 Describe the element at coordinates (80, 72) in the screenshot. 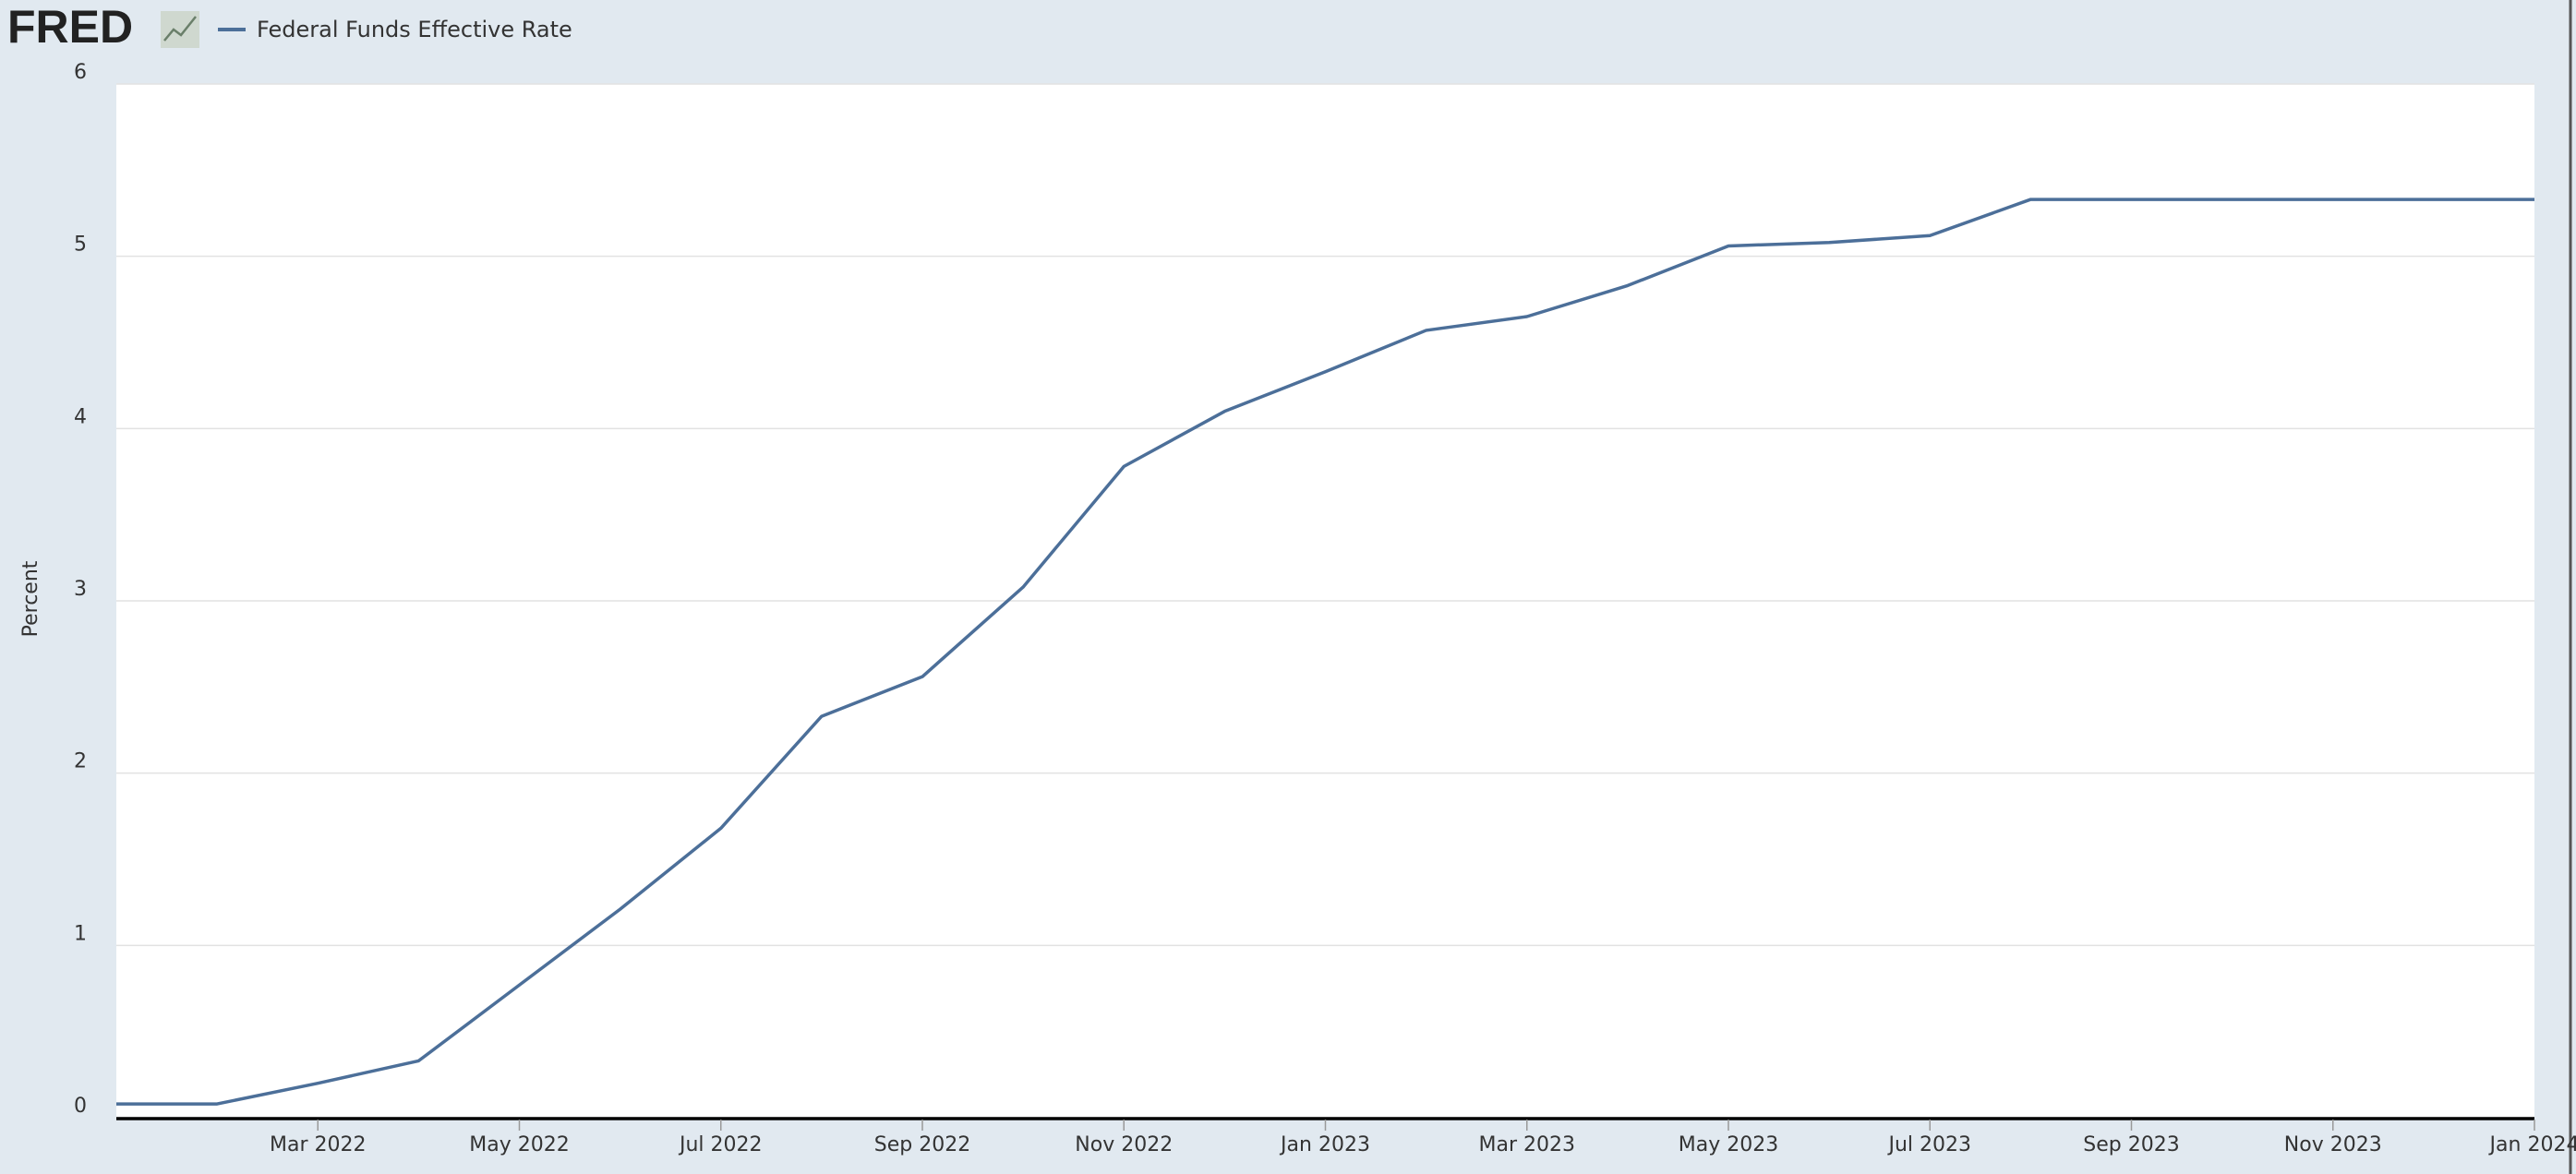

I see `y-tick-label: 6` at that location.